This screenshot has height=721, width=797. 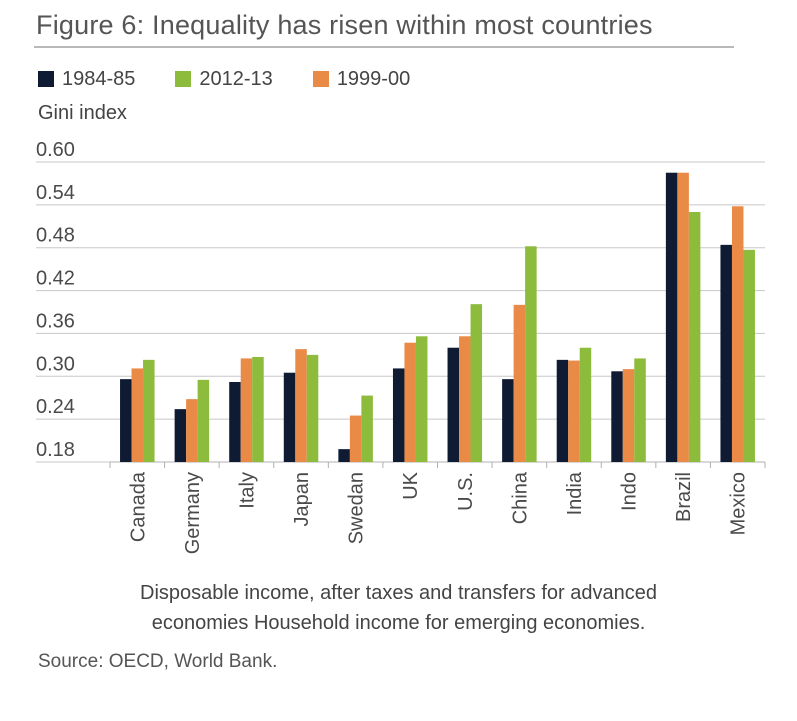 What do you see at coordinates (82, 113) in the screenshot?
I see `y-axis-label: Gini index` at bounding box center [82, 113].